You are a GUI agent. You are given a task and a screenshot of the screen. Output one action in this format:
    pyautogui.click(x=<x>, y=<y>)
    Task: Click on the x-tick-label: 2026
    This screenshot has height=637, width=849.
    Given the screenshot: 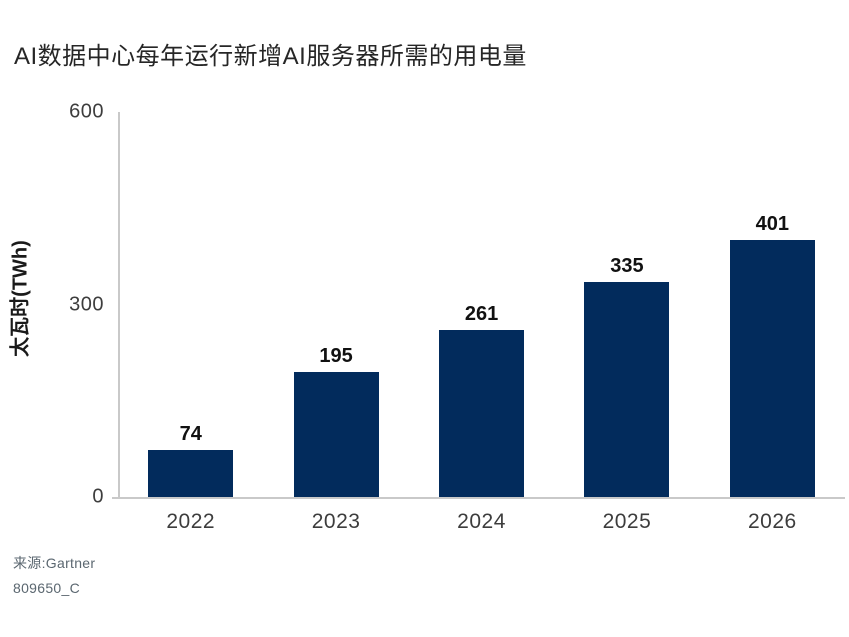 What is the action you would take?
    pyautogui.click(x=772, y=521)
    